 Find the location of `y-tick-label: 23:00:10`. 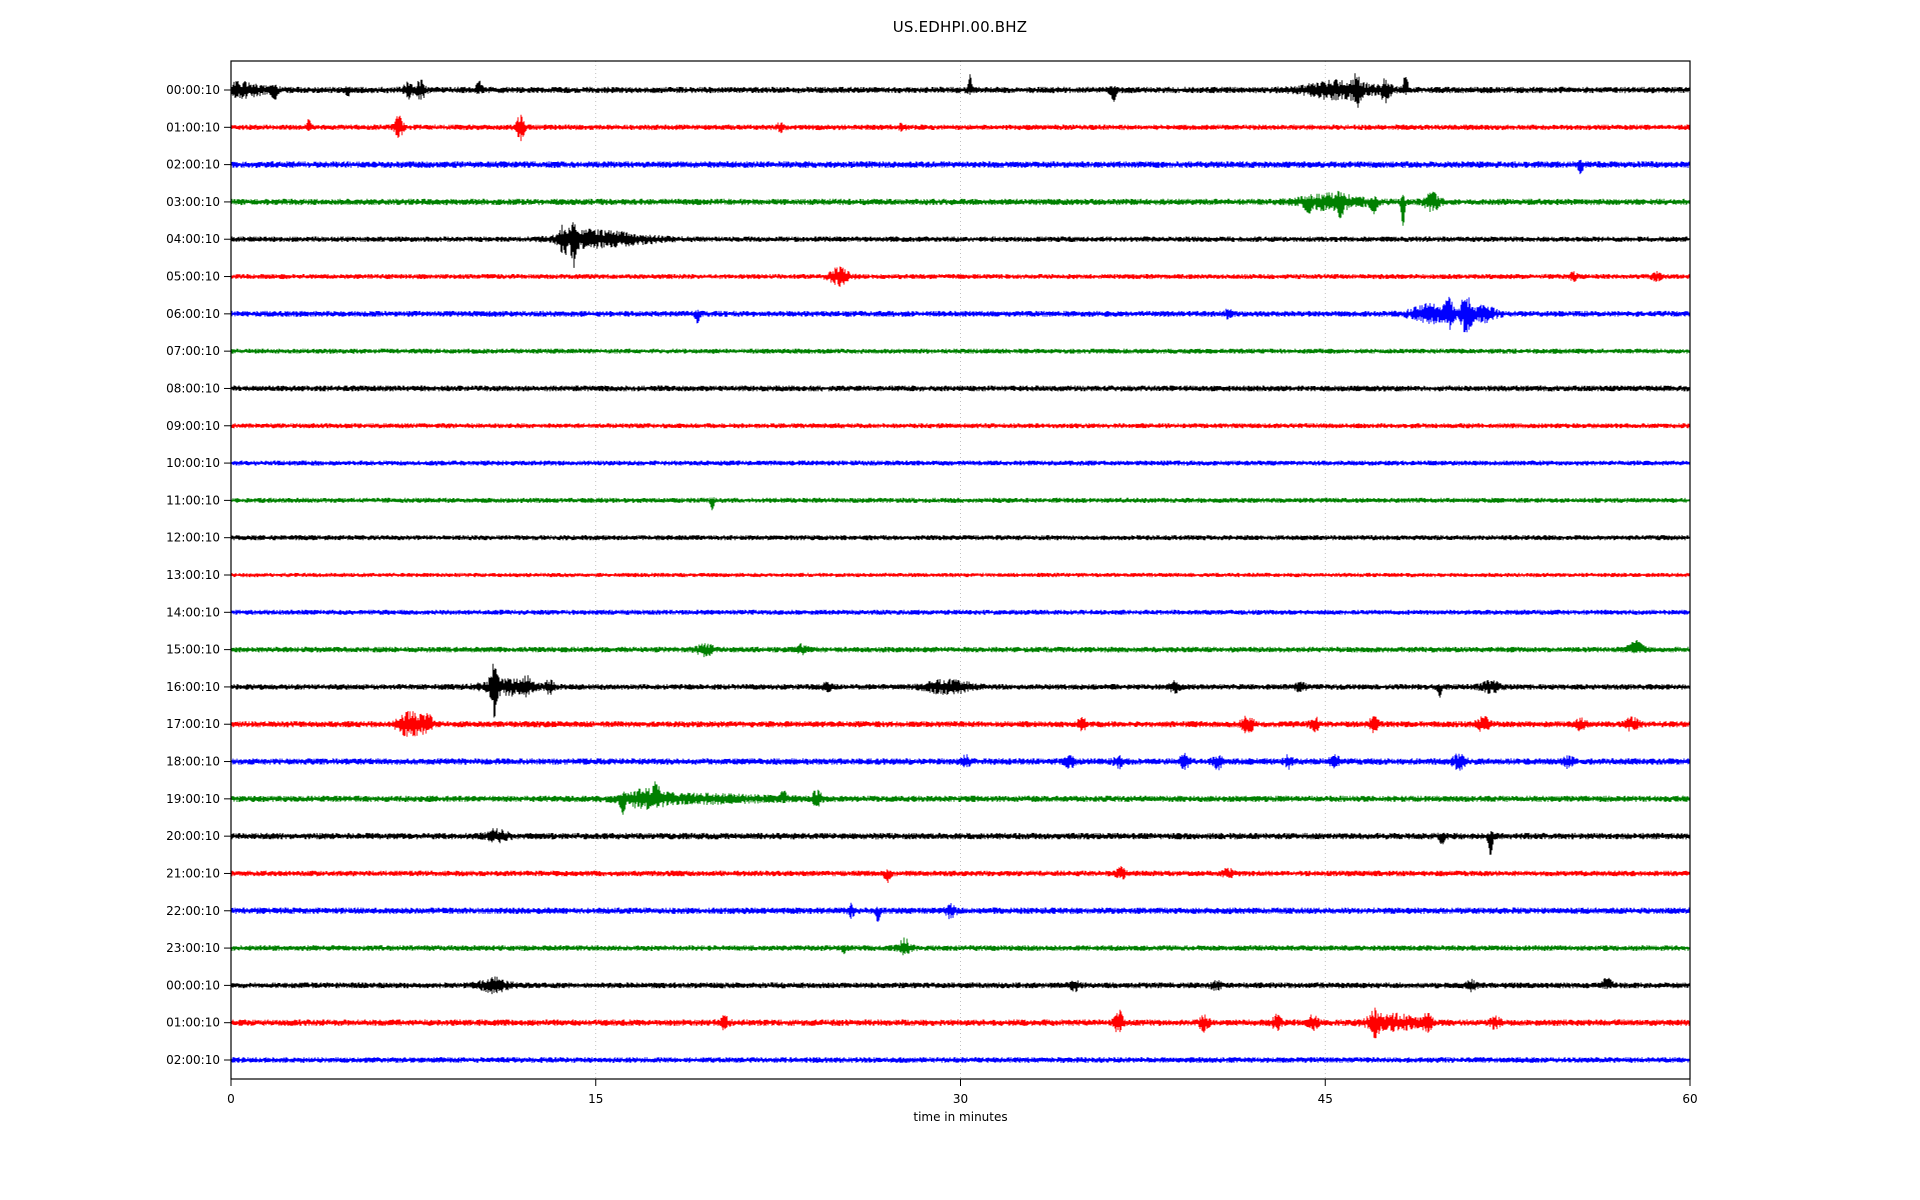

y-tick-label: 23:00:10 is located at coordinates (193, 948).